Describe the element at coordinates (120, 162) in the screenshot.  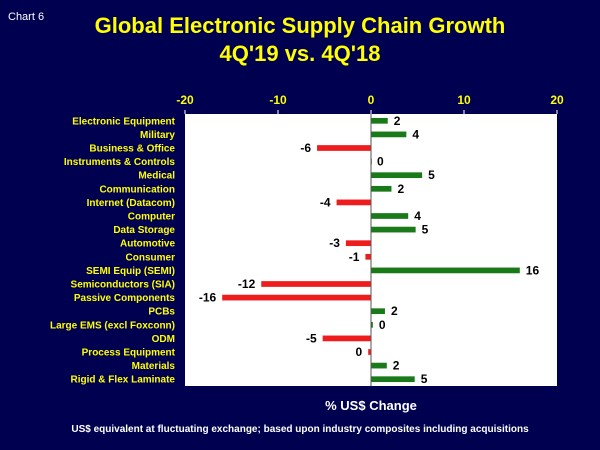
I see `category-label: Instruments & Controls` at that location.